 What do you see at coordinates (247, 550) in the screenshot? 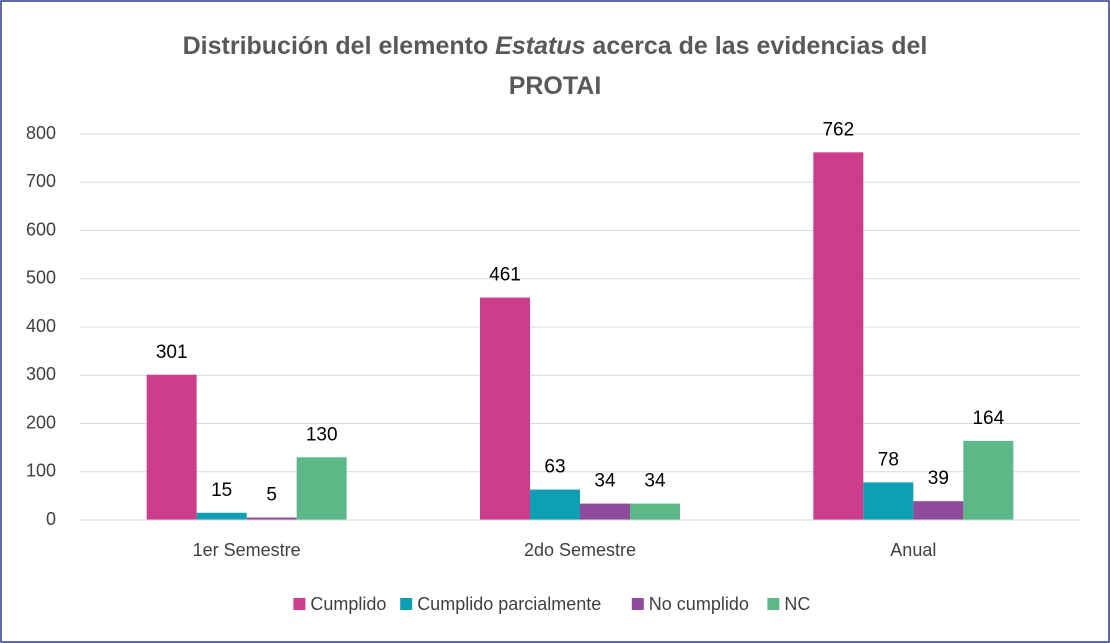
I see `x-tick-label: 1er Semestre` at bounding box center [247, 550].